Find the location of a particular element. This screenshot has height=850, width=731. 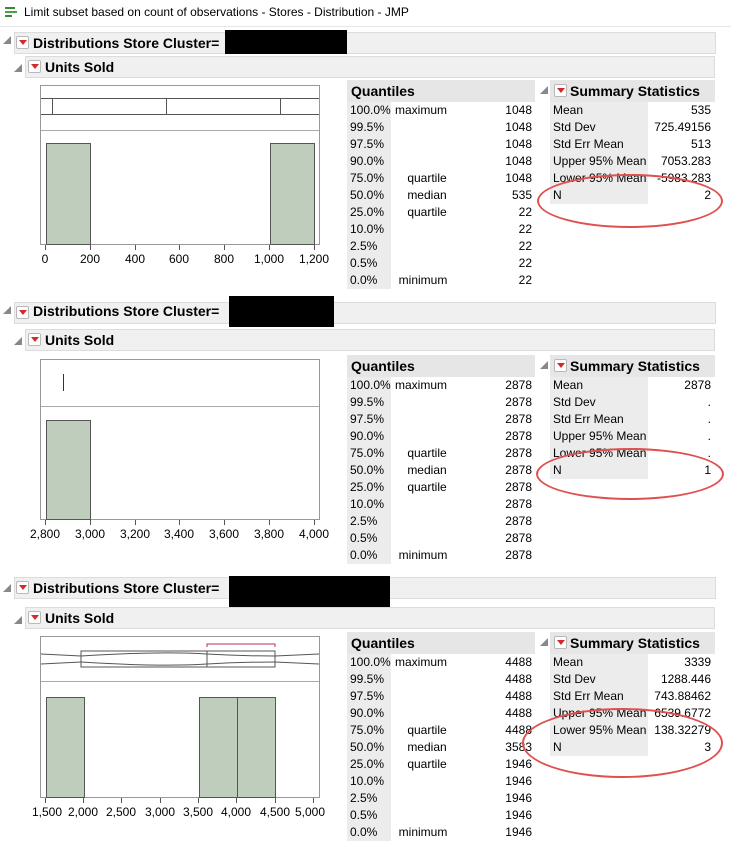

stat-value: . is located at coordinates (709, 436).